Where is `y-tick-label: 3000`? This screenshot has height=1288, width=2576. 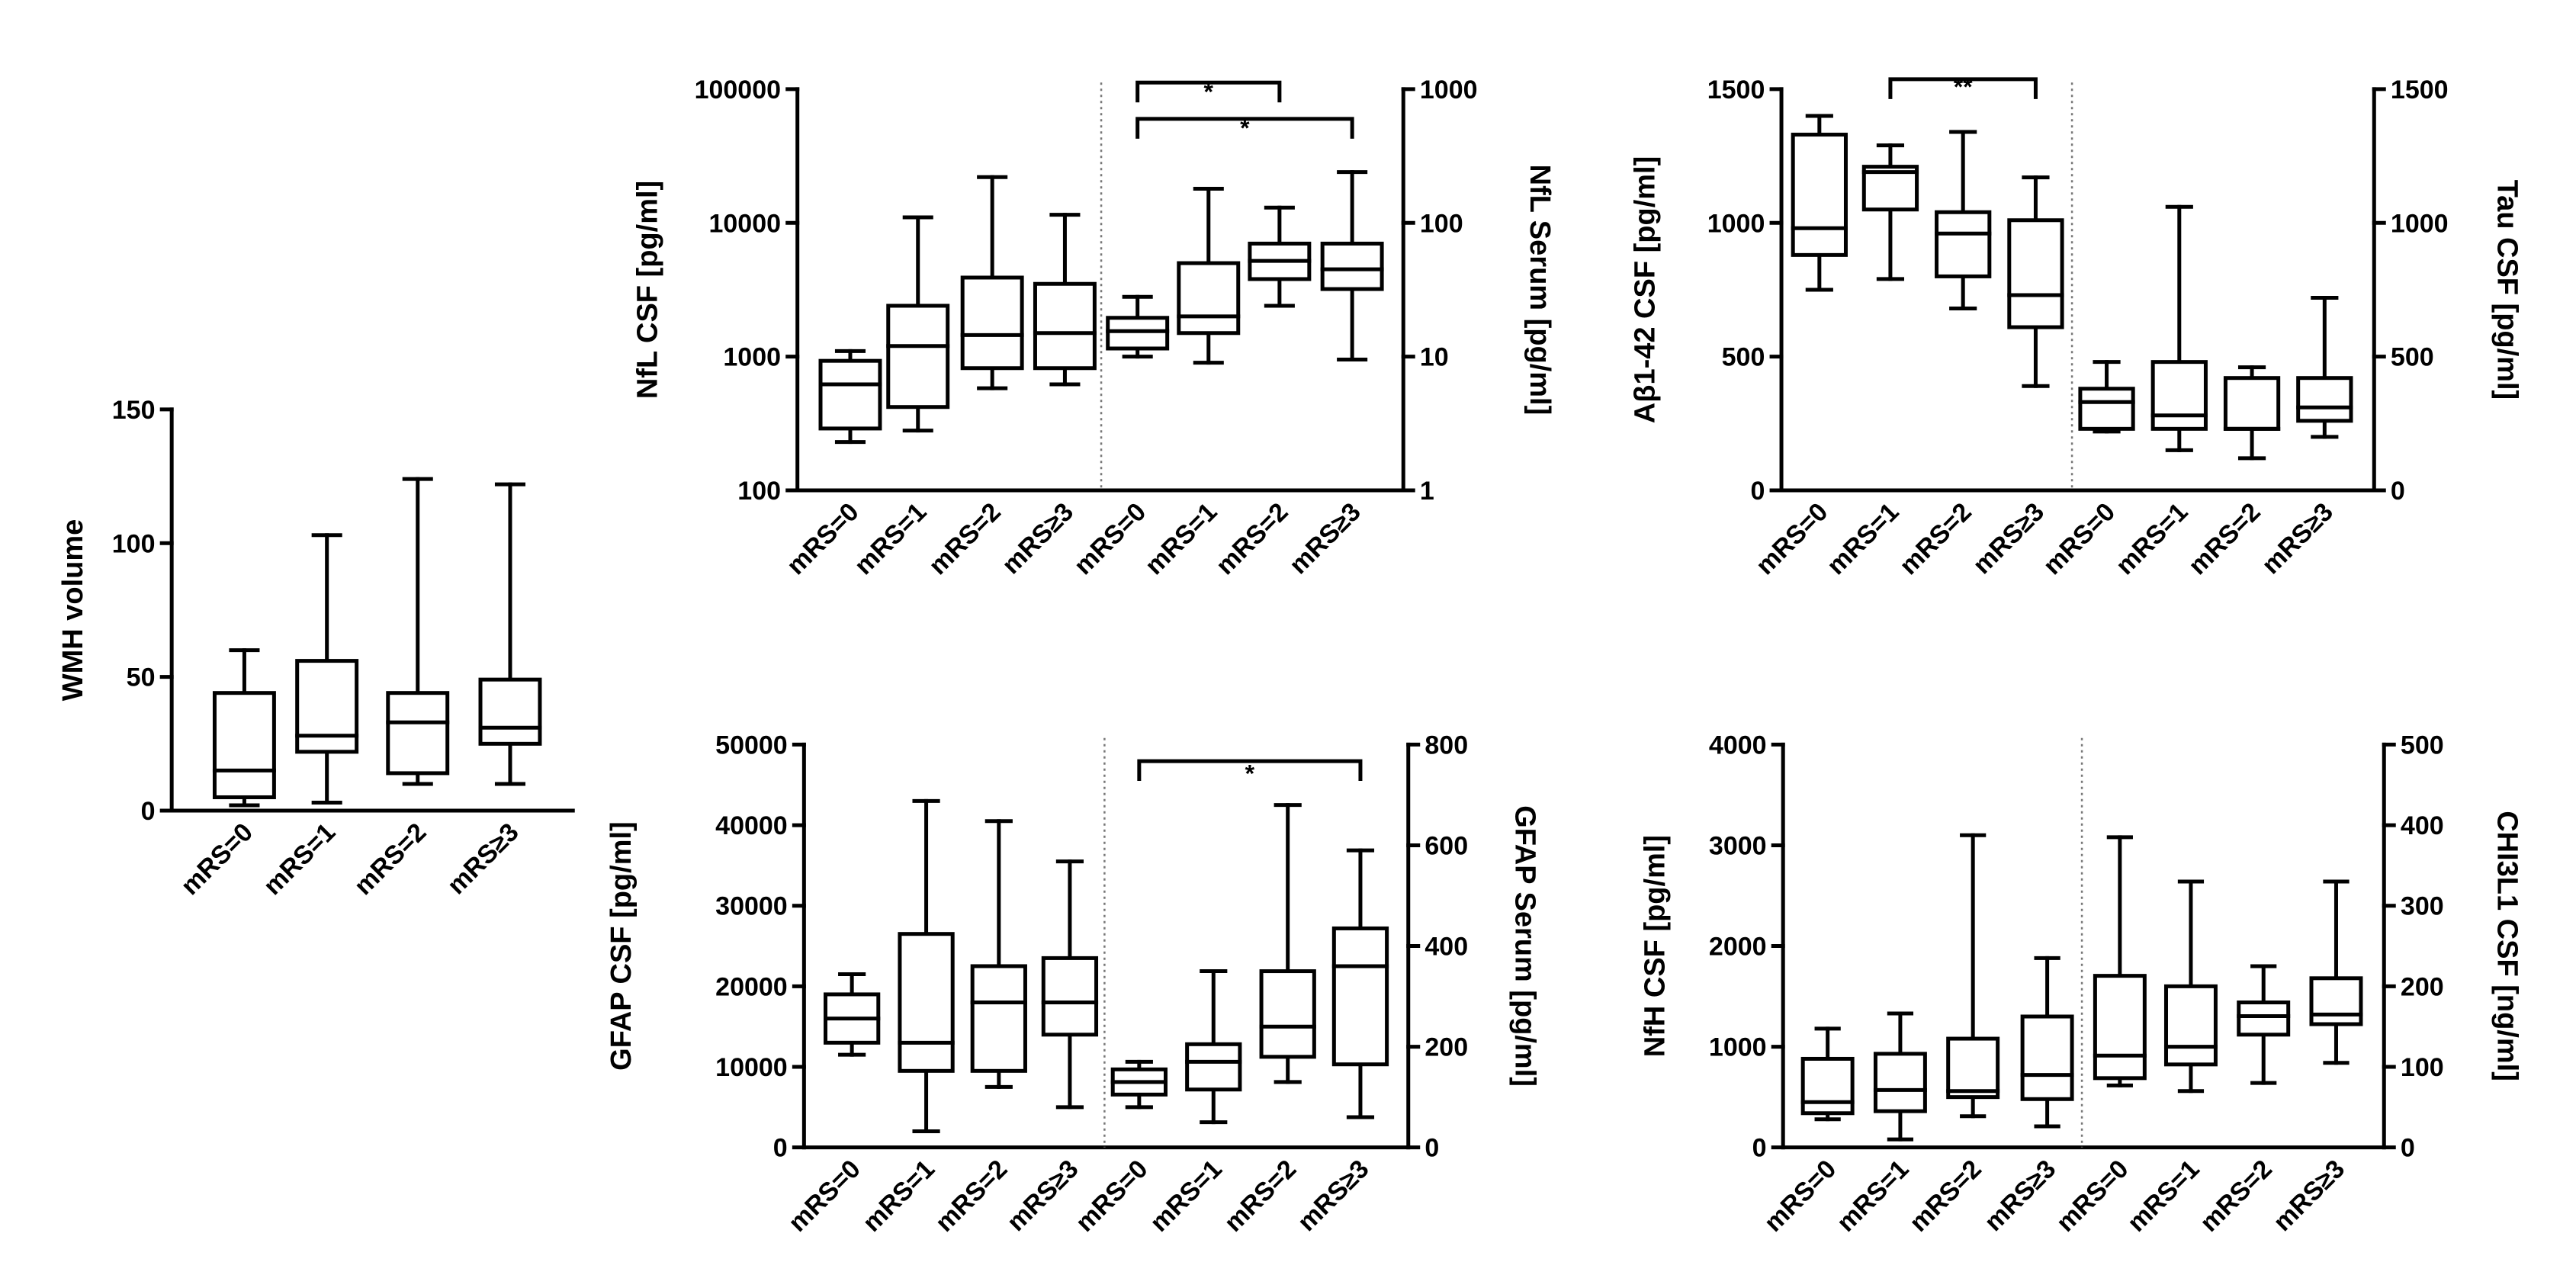
y-tick-label: 3000 is located at coordinates (1738, 846).